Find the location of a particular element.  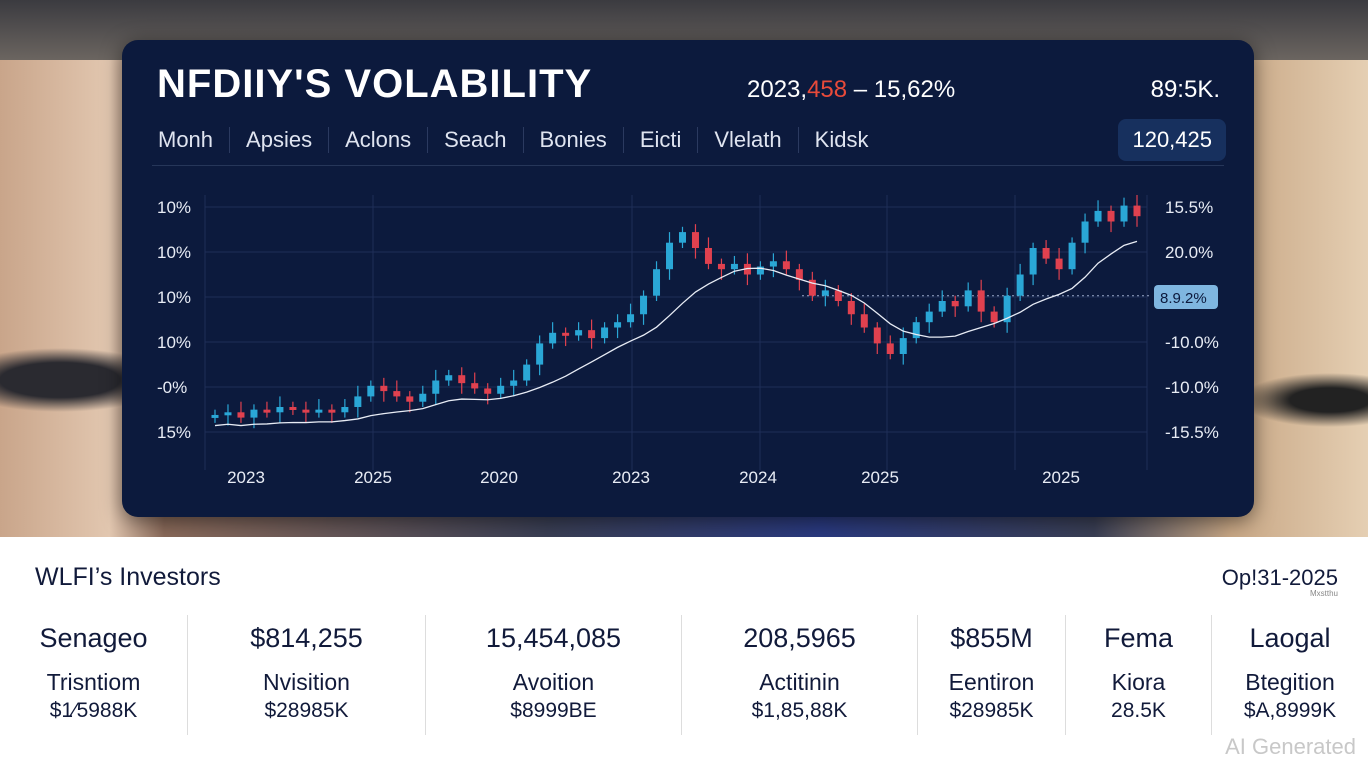

y-left-tick: 15% is located at coordinates (174, 432).